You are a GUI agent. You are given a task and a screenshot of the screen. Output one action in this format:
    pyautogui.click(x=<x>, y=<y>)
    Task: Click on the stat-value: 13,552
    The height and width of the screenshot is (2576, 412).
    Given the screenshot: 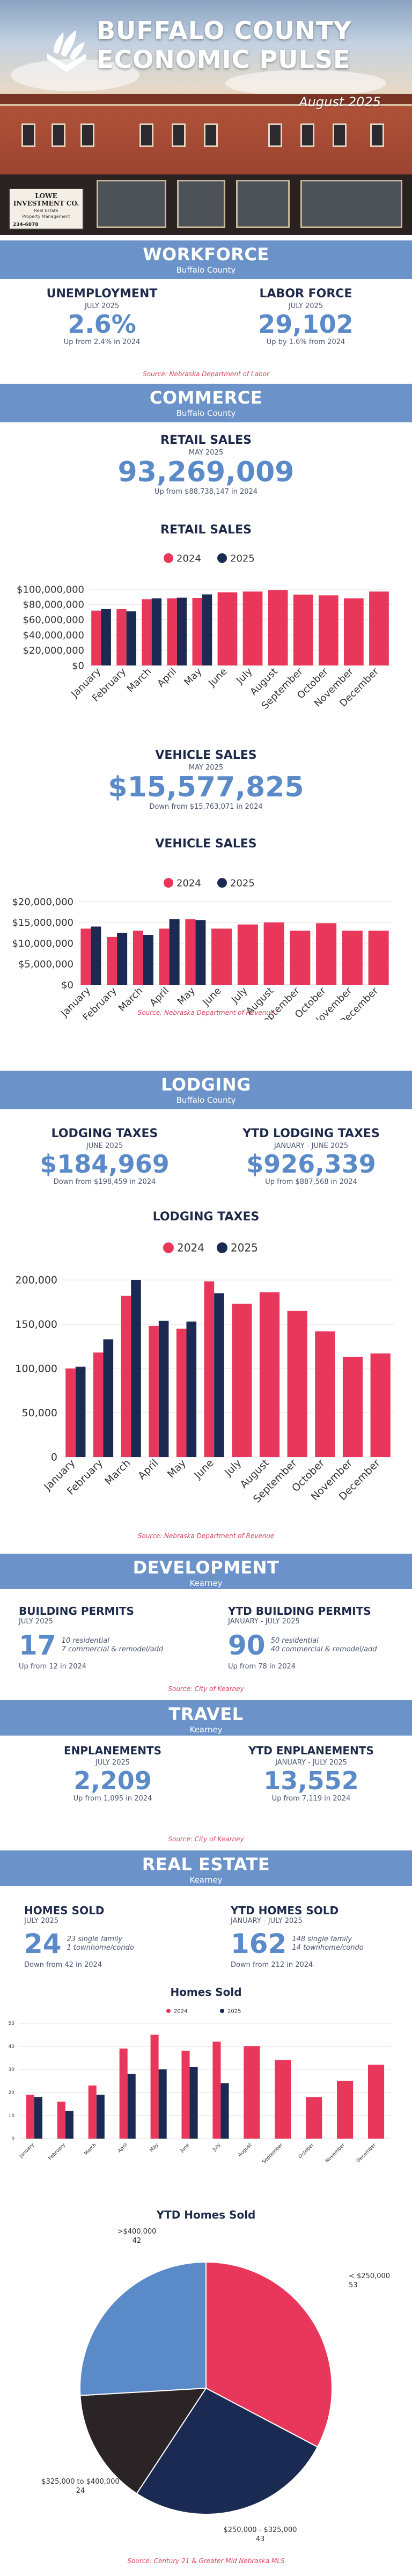 What is the action you would take?
    pyautogui.click(x=311, y=1780)
    